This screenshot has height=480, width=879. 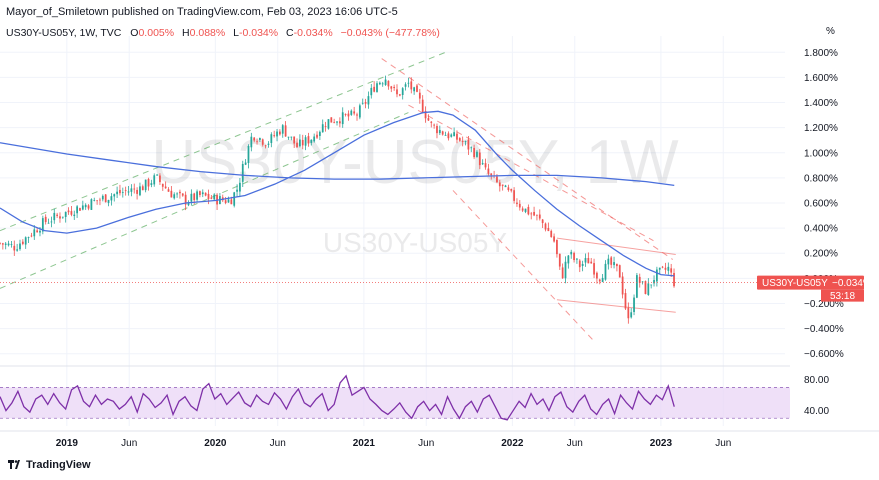 I want to click on time-axis: 2019 Jun 2020 Jun 2021 Jun 2022 Jun 2023 Jun, so click(x=439, y=439).